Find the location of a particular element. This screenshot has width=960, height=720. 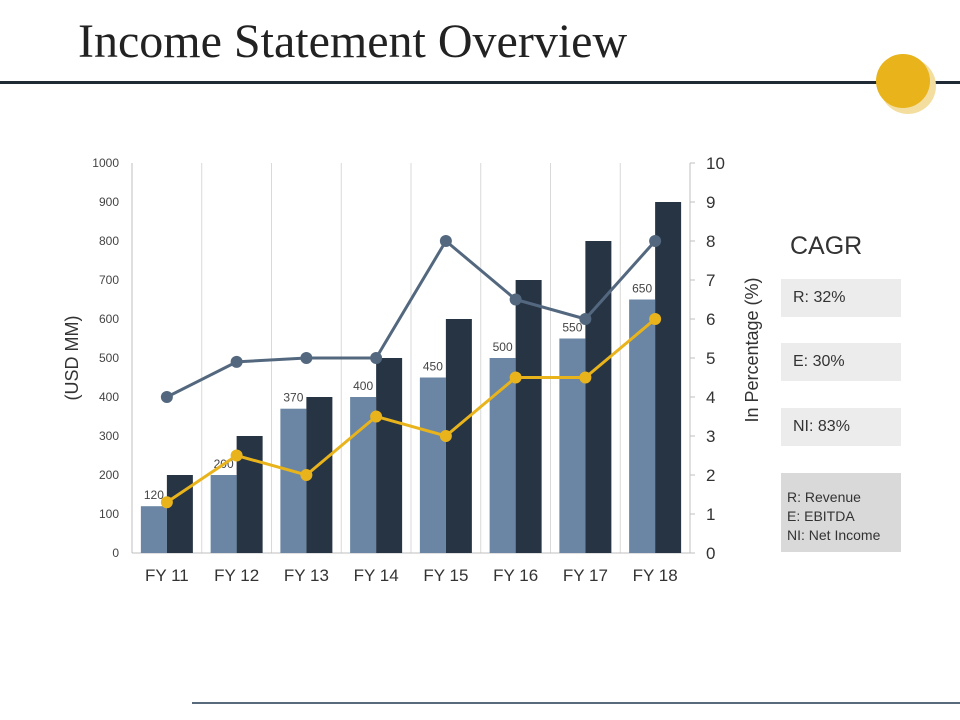

slide-title: Income Statement Overview is located at coordinates (353, 41).